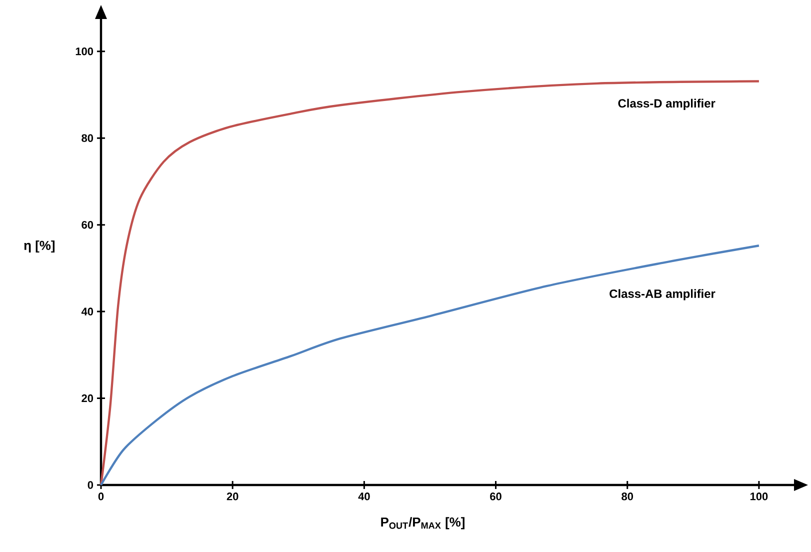 This screenshot has height=552, width=811. Describe the element at coordinates (39, 246) in the screenshot. I see `y-axis-title: η [%]` at that location.